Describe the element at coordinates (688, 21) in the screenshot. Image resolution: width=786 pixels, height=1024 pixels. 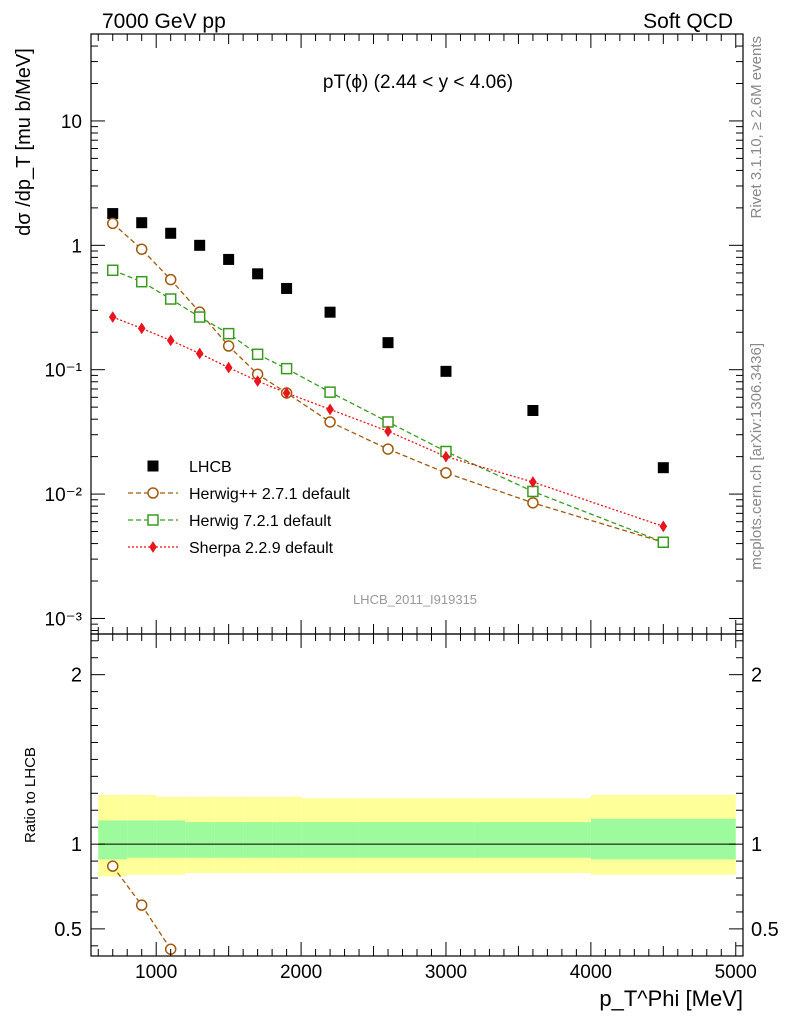
I see `header-right: Soft QCD` at that location.